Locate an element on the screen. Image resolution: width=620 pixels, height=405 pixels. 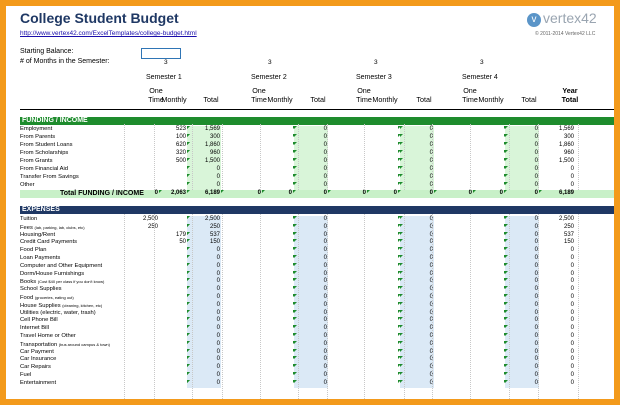
funding-monthly-value: 523 is located at coordinates (180, 129).